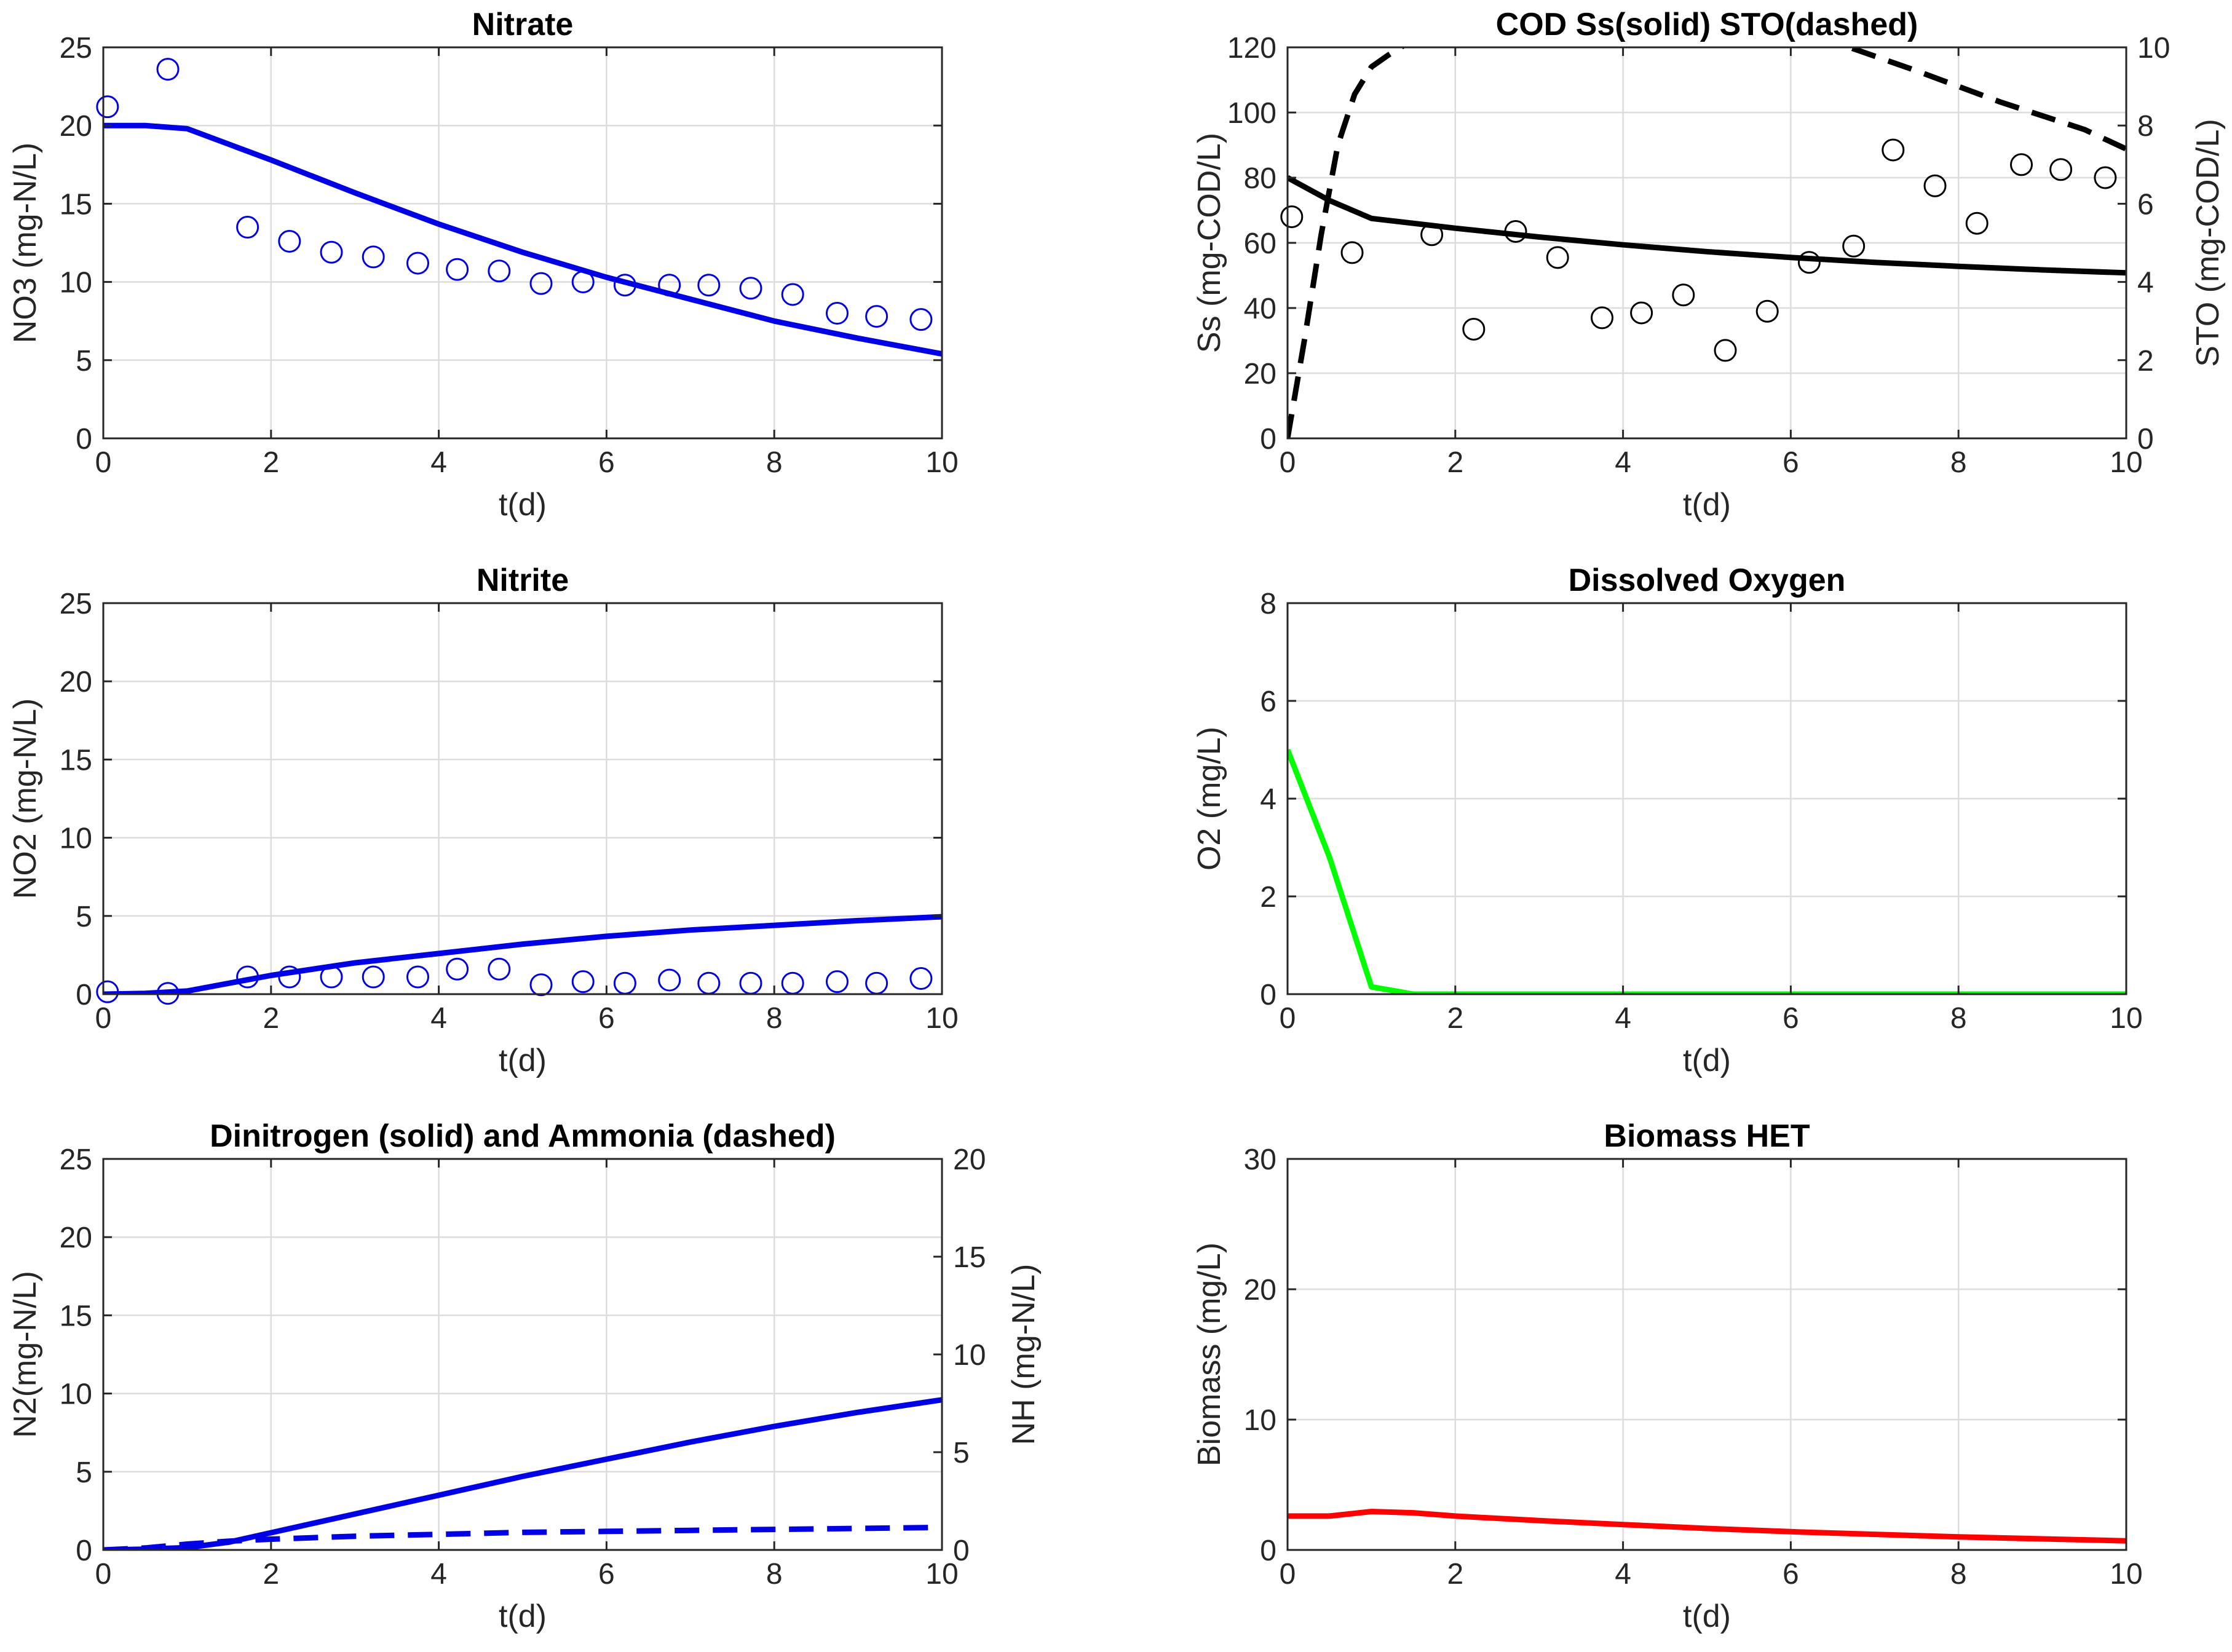  What do you see at coordinates (1268, 702) in the screenshot?
I see `y-tick-label: 6` at bounding box center [1268, 702].